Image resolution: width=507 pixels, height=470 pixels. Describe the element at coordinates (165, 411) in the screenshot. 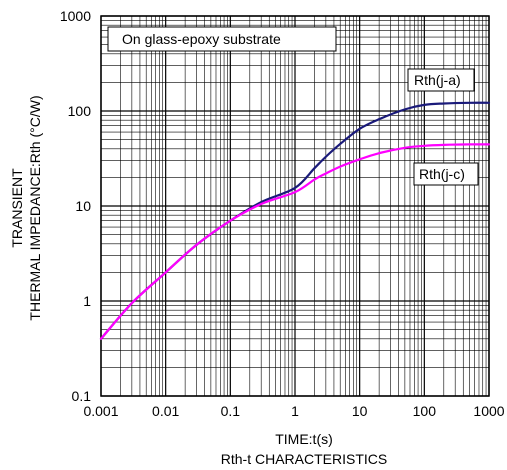

I see `x-tick-label: 0.01` at that location.